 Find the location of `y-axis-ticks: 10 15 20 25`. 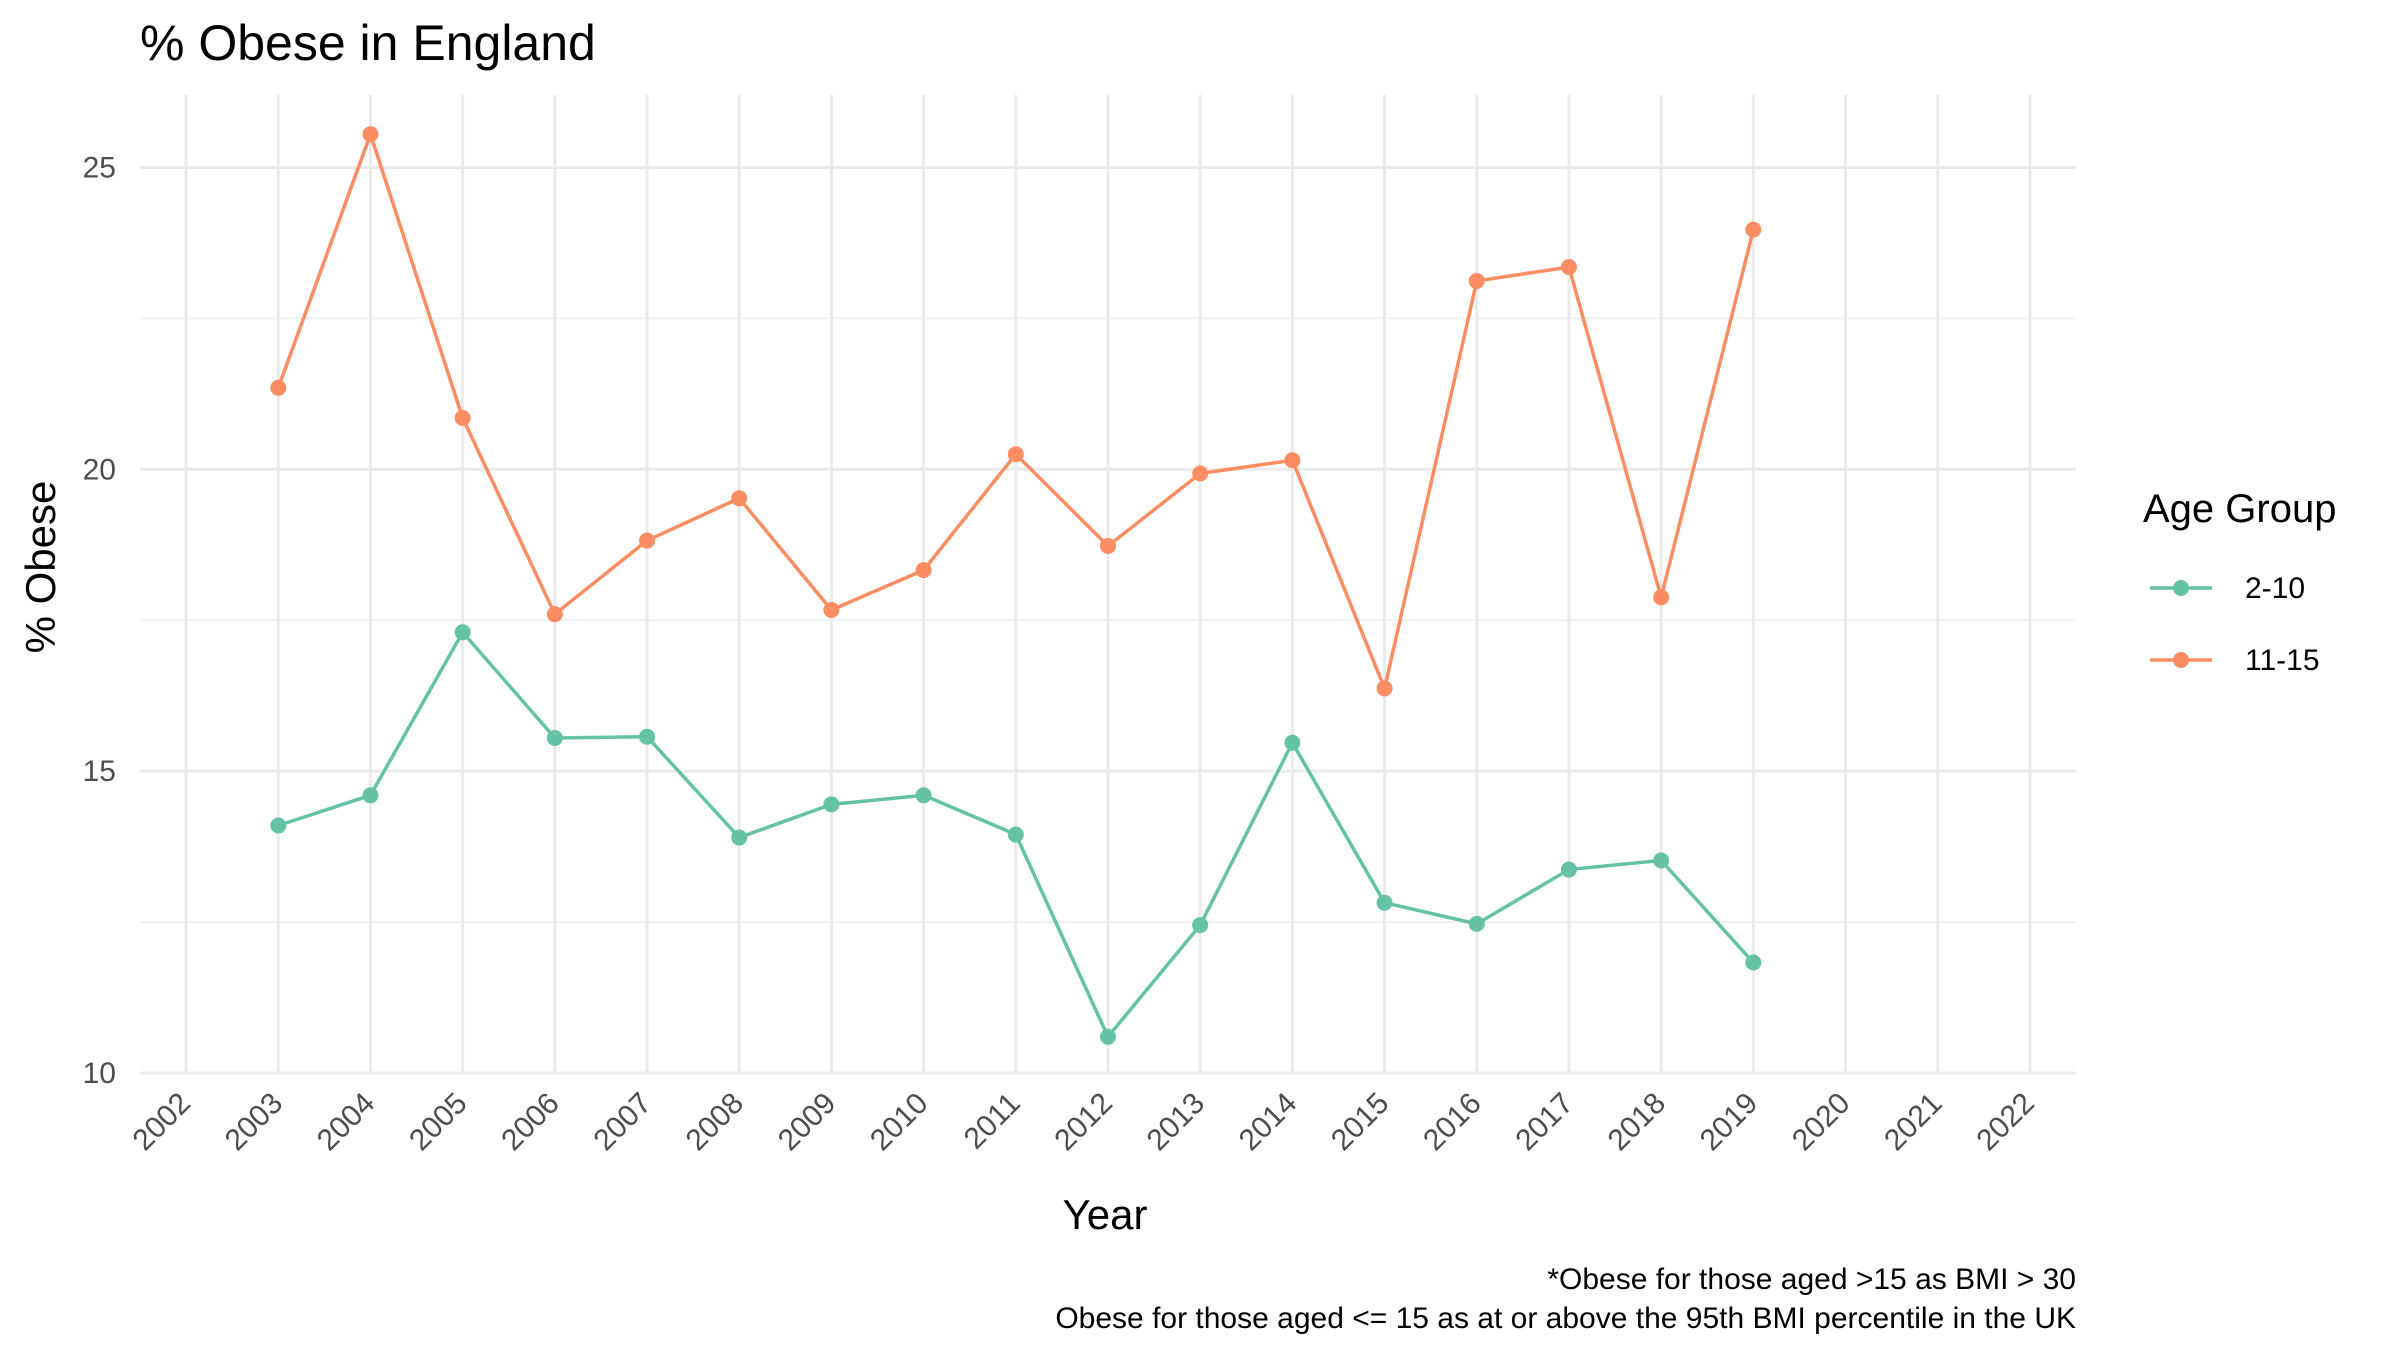

y-axis-ticks: 10 15 20 25 is located at coordinates (99, 620).